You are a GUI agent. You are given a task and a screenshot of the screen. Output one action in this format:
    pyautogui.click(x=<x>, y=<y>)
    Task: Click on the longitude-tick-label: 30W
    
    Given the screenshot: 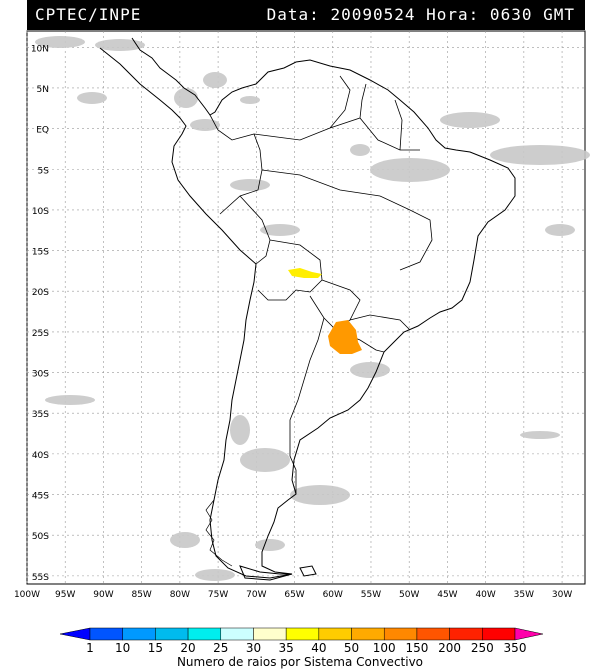 What is the action you would take?
    pyautogui.click(x=562, y=595)
    